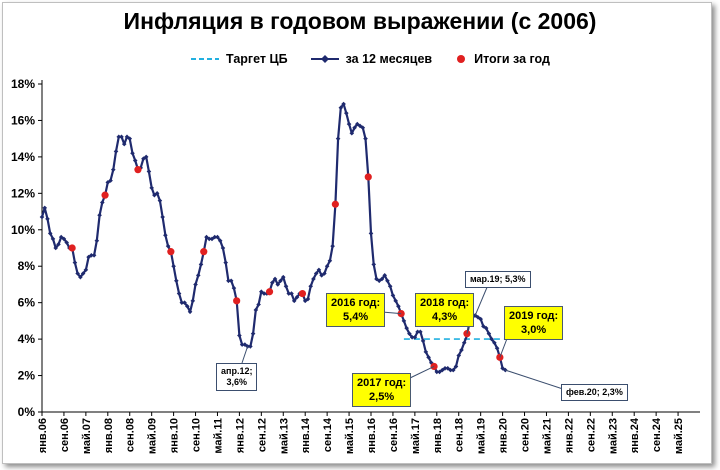 The image size is (720, 470). What do you see at coordinates (504, 435) in the screenshot?
I see `x-tick-label: янв.20` at bounding box center [504, 435].